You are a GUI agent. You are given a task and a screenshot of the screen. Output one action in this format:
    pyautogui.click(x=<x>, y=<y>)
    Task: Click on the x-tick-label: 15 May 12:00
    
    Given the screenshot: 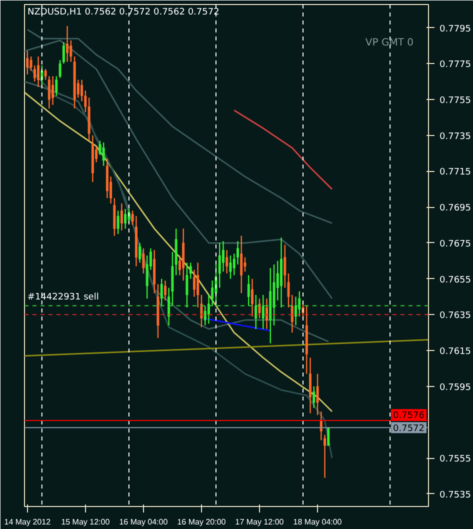 What is the action you would take?
    pyautogui.click(x=85, y=522)
    